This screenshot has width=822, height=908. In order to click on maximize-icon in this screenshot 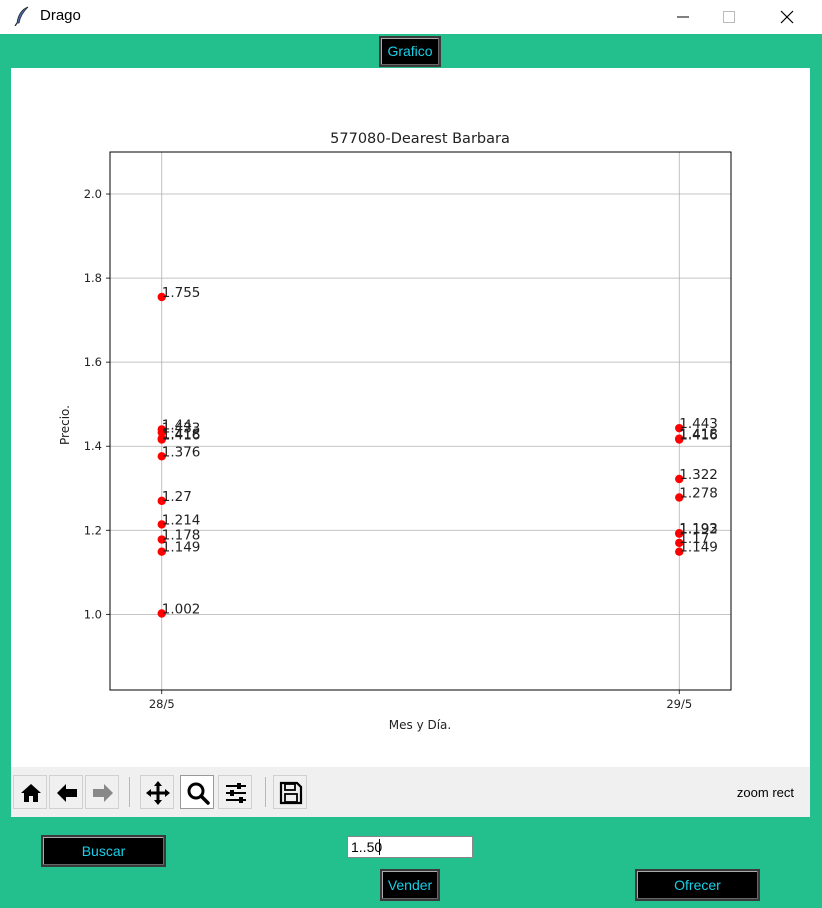, I will do `click(729, 17)`.